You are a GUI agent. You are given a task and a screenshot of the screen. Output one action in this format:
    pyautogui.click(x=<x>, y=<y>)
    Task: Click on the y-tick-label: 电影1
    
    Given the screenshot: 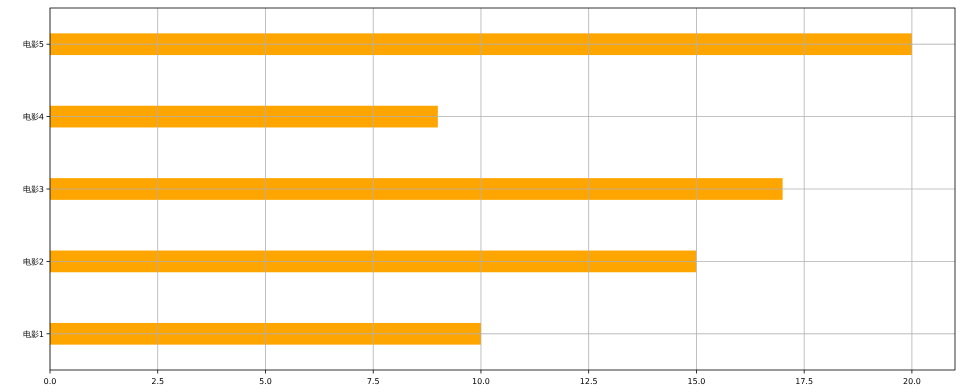 What is the action you would take?
    pyautogui.click(x=33, y=334)
    